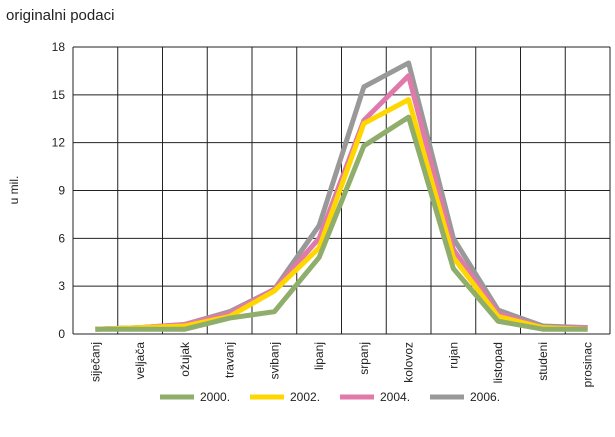 This screenshot has height=437, width=615. What do you see at coordinates (60, 15) in the screenshot?
I see `subtitle: originalni podaci` at bounding box center [60, 15].